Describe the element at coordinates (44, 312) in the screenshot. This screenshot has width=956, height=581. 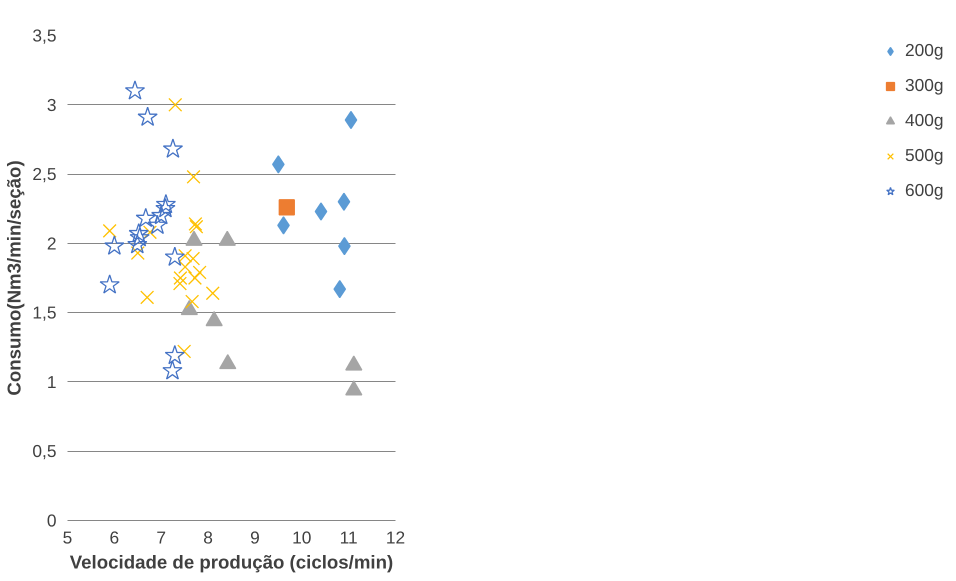
I see `y-tick-label: 1,5` at that location.